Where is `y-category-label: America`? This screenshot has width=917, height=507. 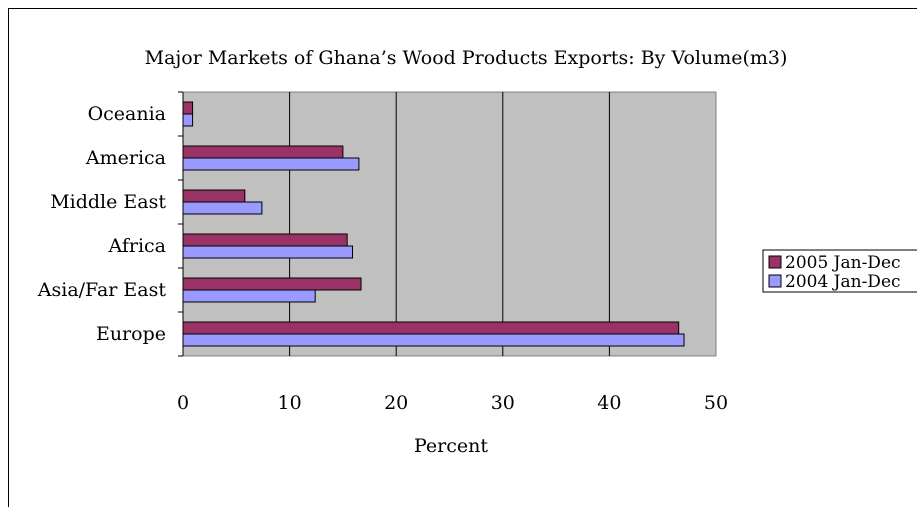 y-category-label: America is located at coordinates (125, 158).